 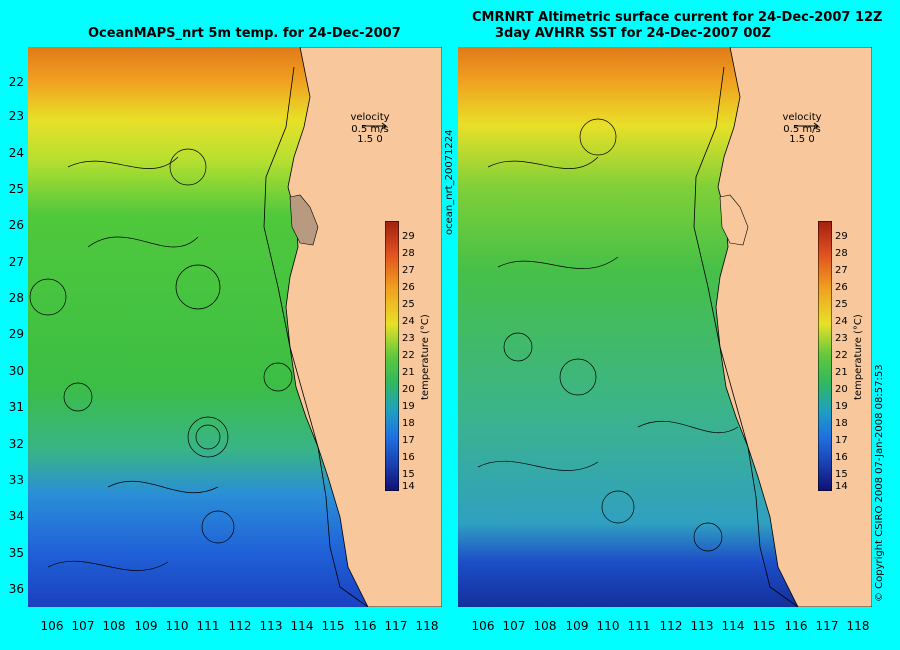 What do you see at coordinates (16, 262) in the screenshot?
I see `lat-tick: 27` at bounding box center [16, 262].